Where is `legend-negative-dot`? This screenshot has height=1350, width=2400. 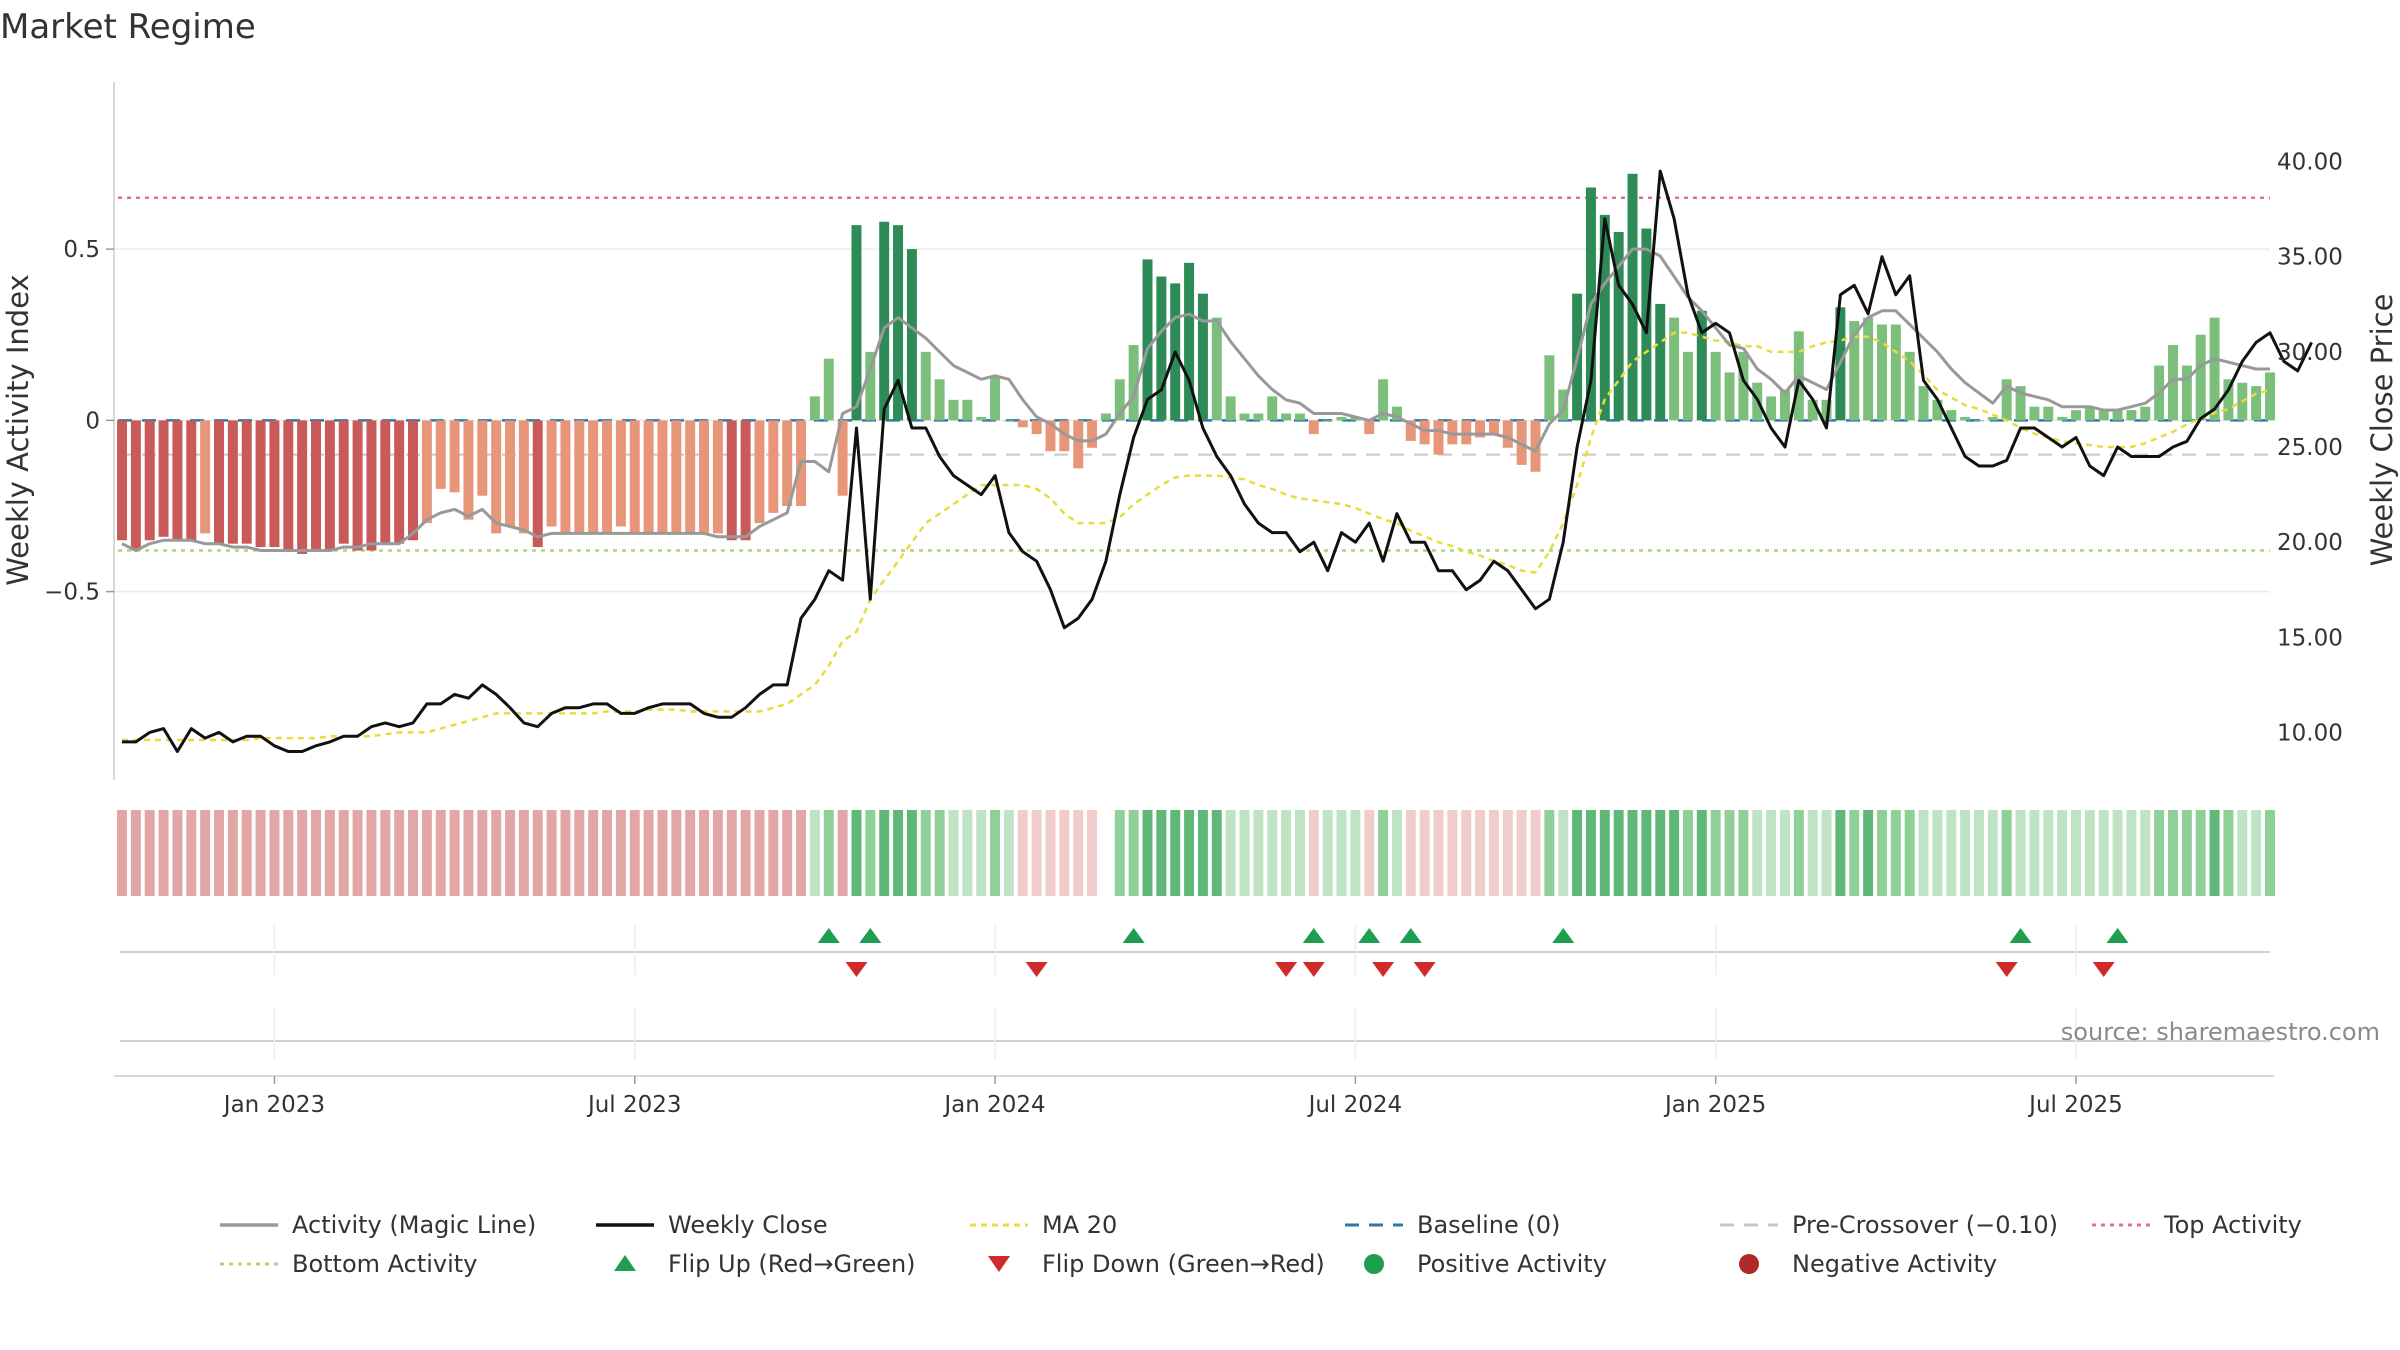 legend-negative-dot is located at coordinates (1749, 1264).